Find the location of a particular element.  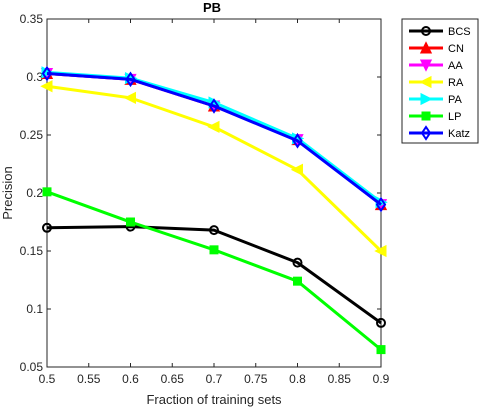

x-tick-label: 0.55 is located at coordinates (89, 379).